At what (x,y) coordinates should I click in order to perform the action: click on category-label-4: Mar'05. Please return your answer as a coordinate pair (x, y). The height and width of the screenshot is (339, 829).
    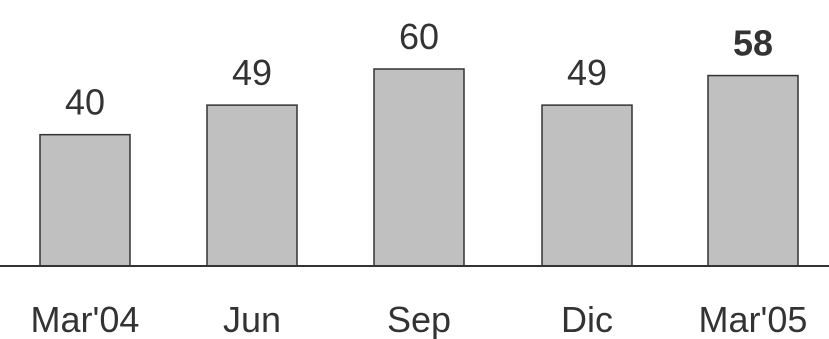
    Looking at the image, I should click on (753, 319).